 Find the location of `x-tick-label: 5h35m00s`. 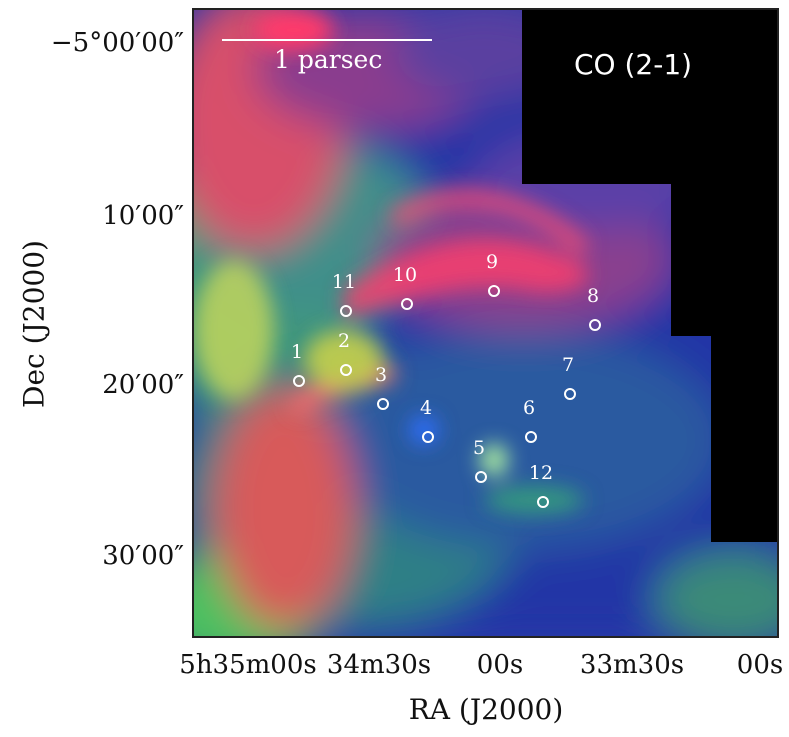

x-tick-label: 5h35m00s is located at coordinates (248, 665).